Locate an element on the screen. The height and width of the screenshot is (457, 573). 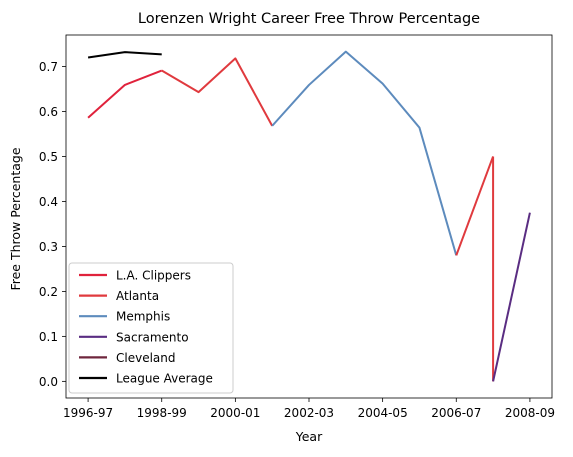
series-line-l-a-clippers is located at coordinates (125, 94).